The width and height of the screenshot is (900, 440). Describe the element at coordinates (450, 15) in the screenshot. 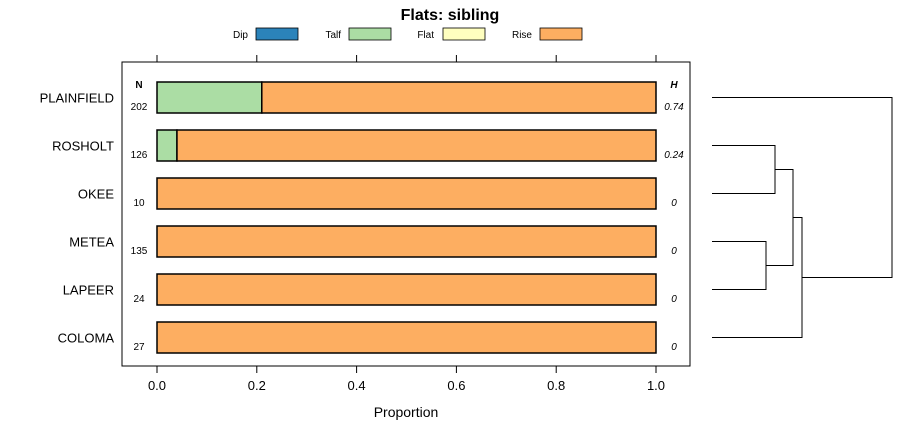

I see `chart-title: Flats: sibling` at that location.